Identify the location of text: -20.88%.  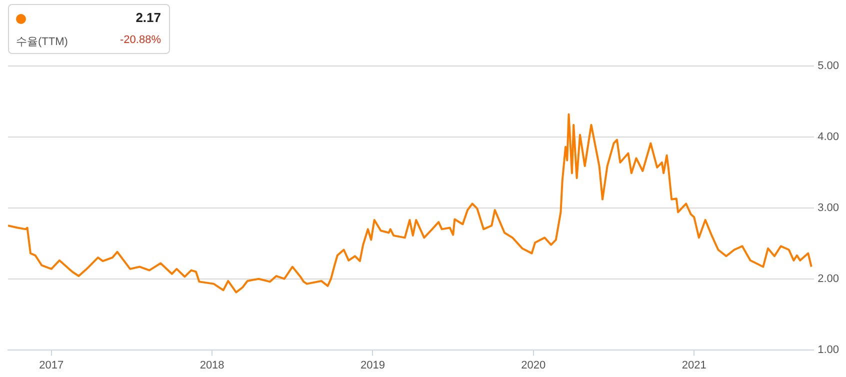
(140, 40).